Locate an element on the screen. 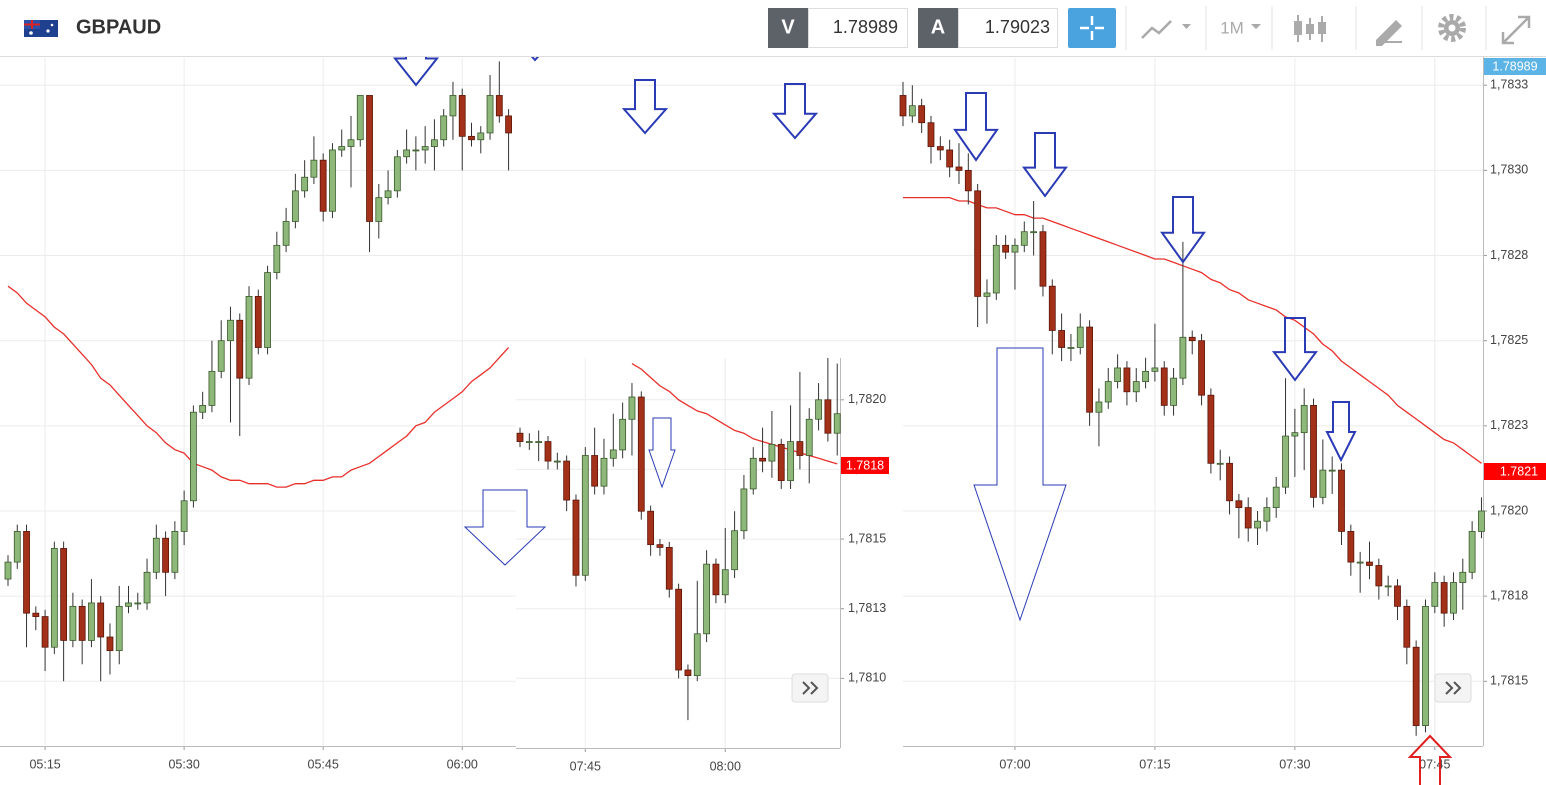 The image size is (1546, 785). fullscreen-button is located at coordinates (1516, 30).